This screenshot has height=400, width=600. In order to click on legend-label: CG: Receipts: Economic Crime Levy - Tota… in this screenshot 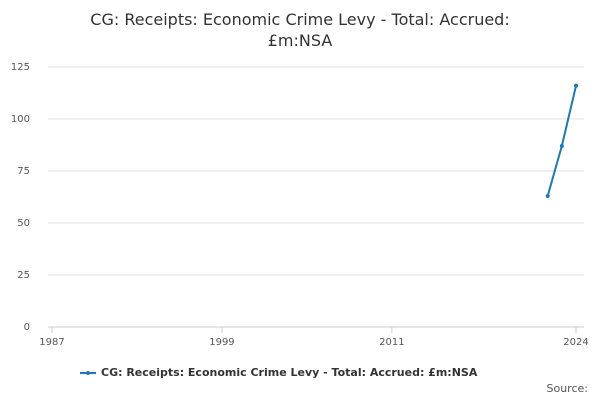, I will do `click(289, 372)`.